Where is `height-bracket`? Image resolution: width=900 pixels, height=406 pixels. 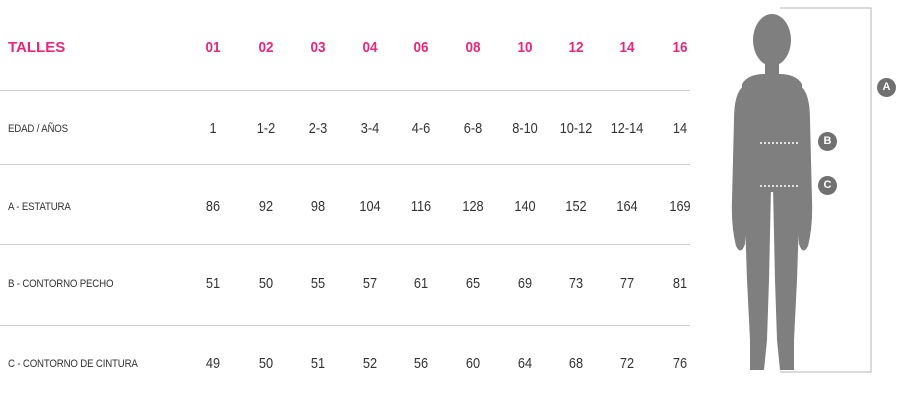 height-bracket is located at coordinates (826, 190).